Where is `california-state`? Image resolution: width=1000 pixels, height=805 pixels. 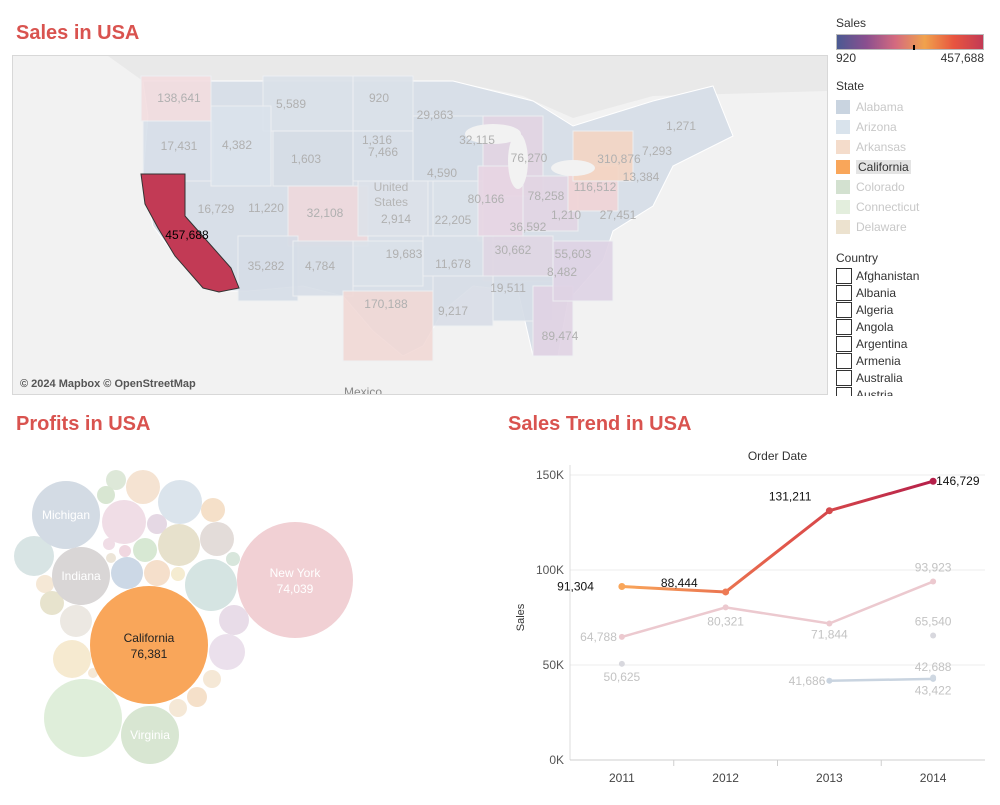
california-state is located at coordinates (190, 233).